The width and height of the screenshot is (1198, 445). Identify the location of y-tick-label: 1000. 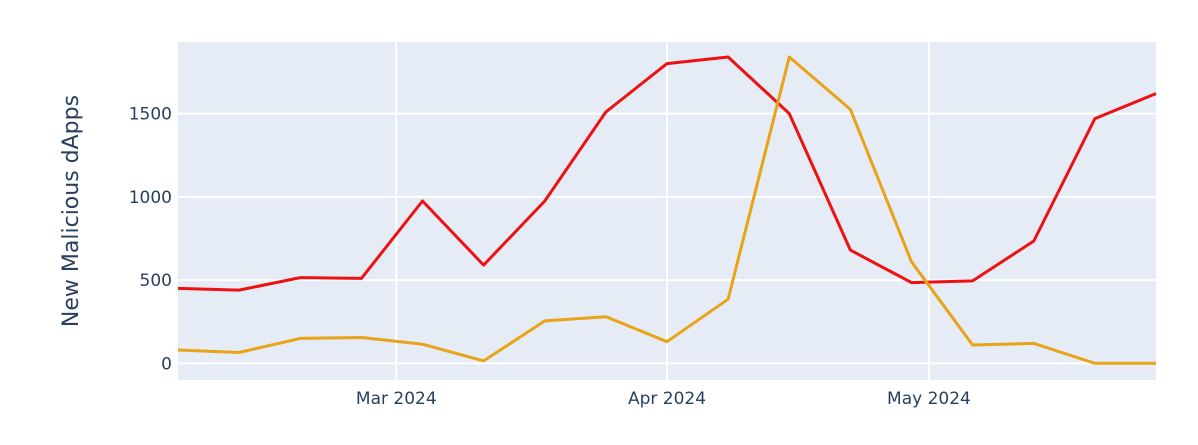
(150, 198).